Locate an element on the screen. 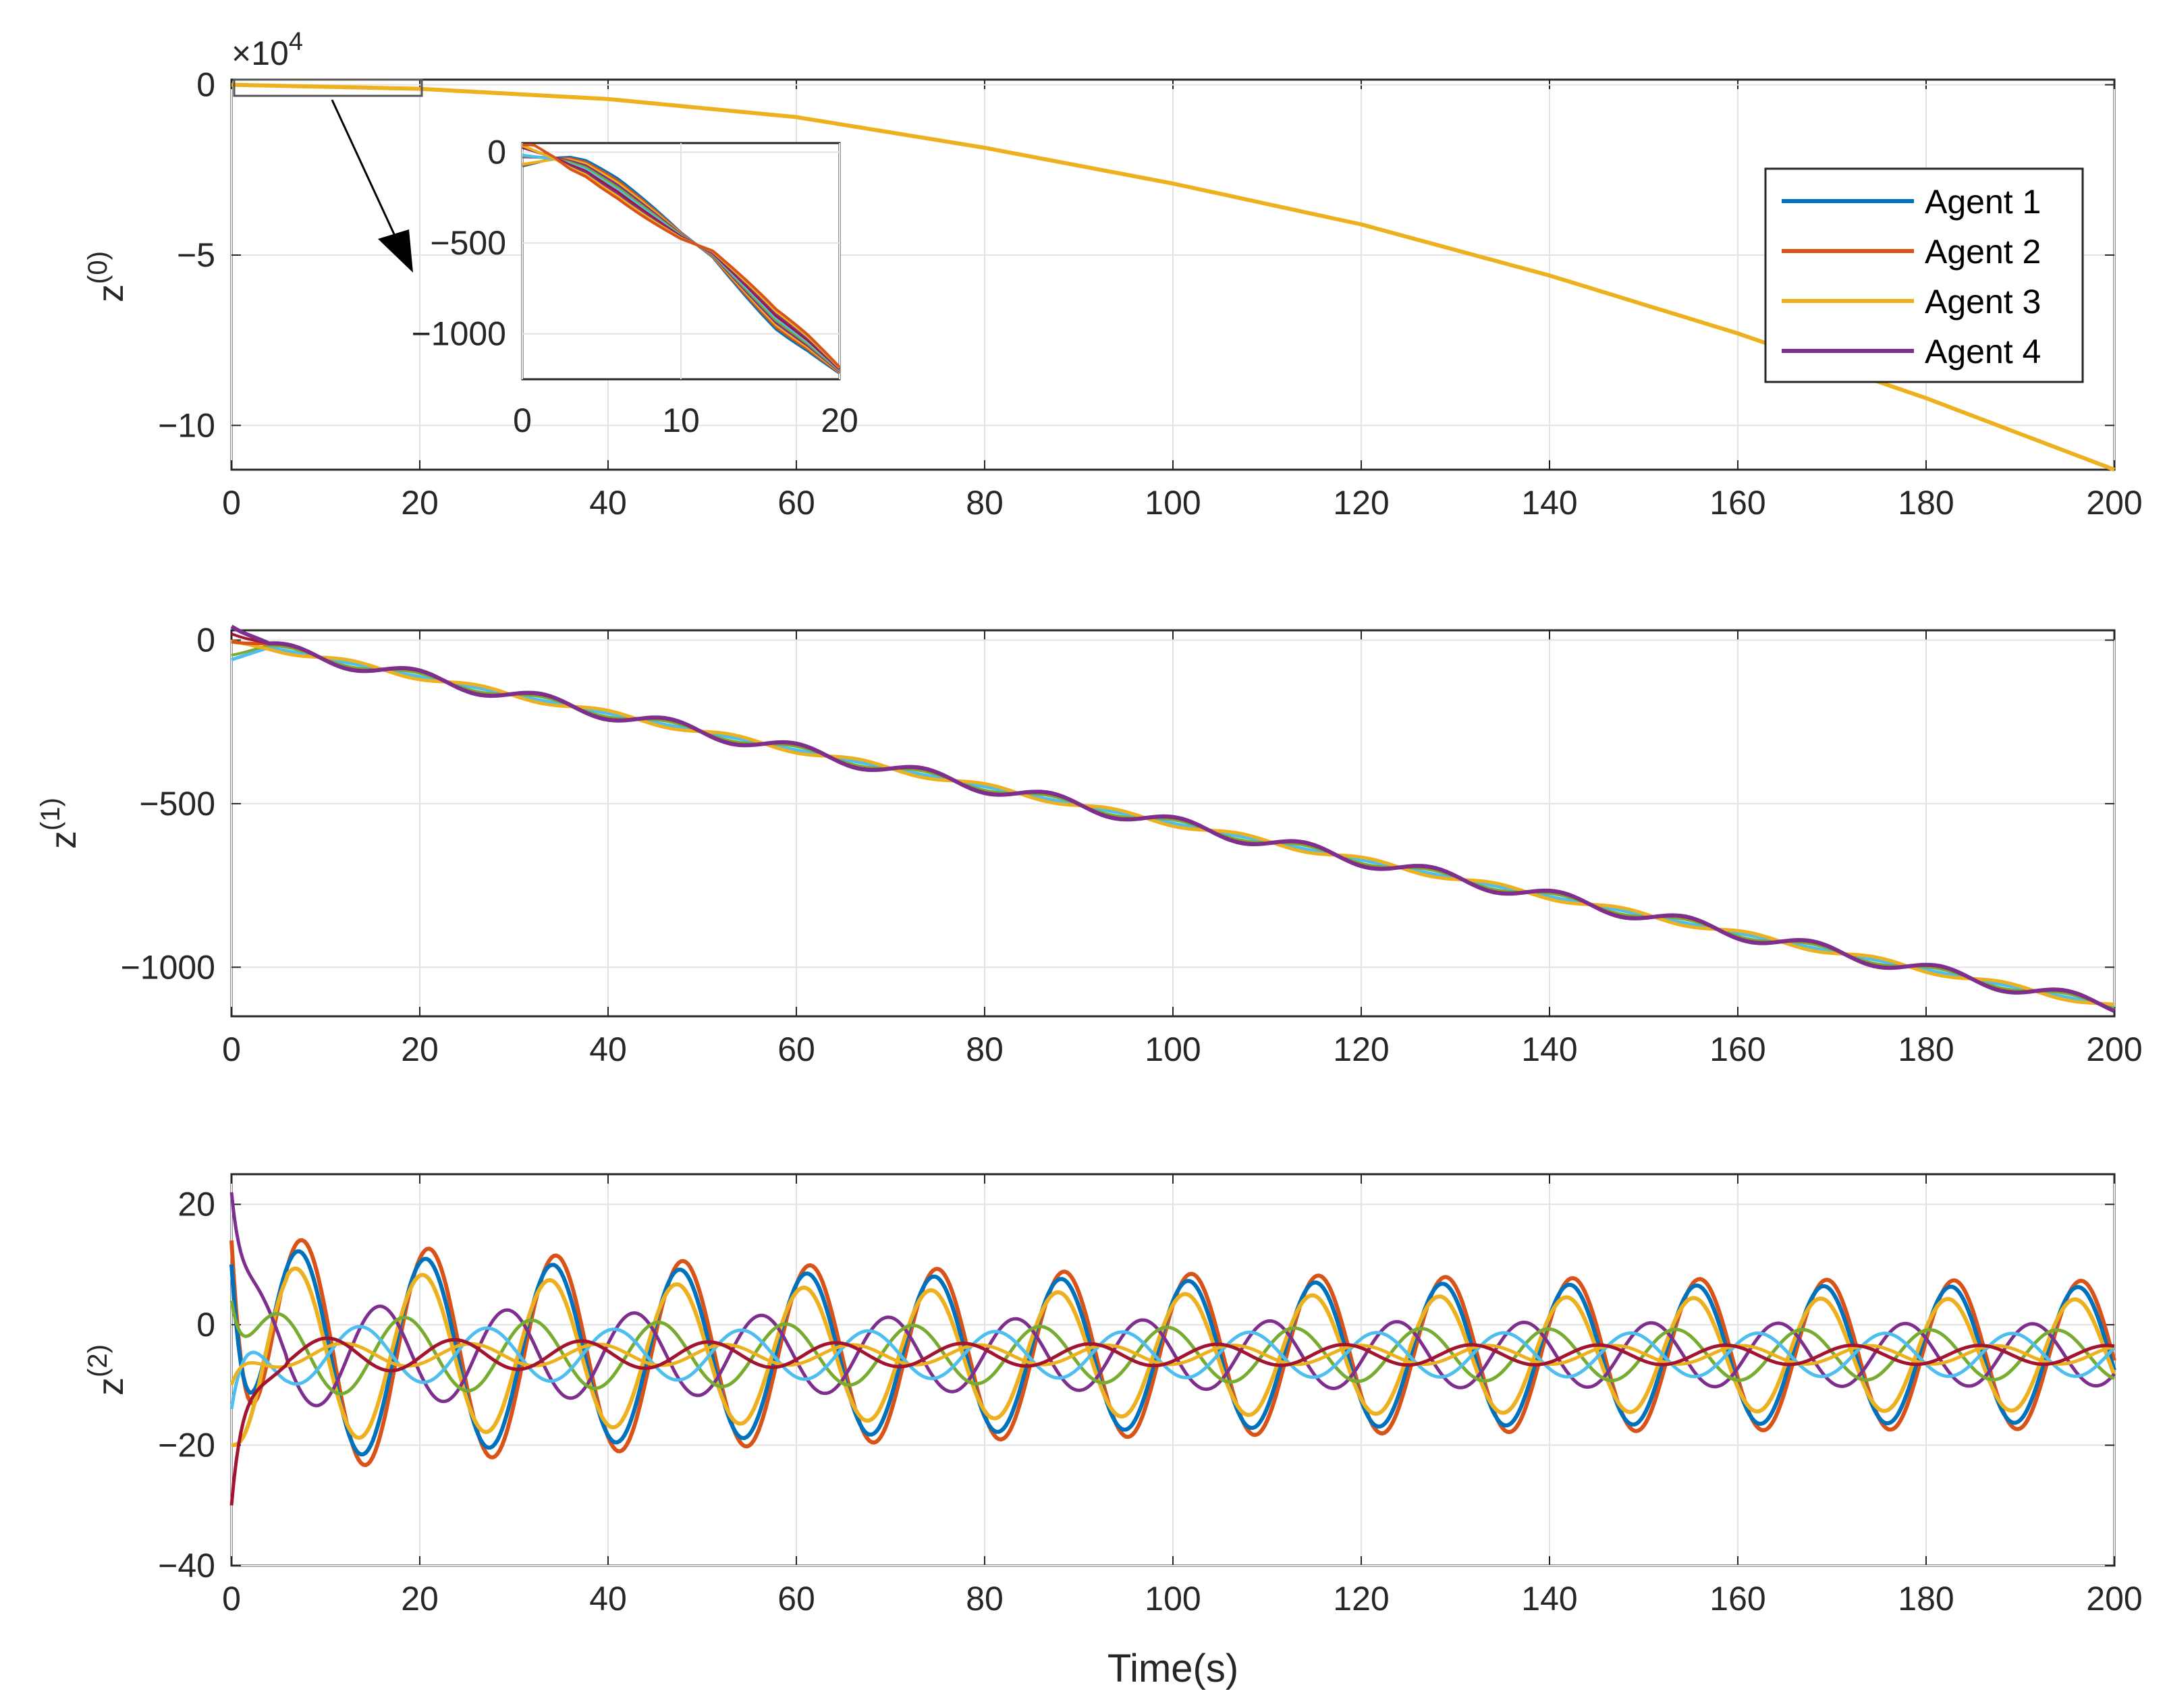  inset-axes: 0 10 20 0 −500 −1000 is located at coordinates (635, 286).